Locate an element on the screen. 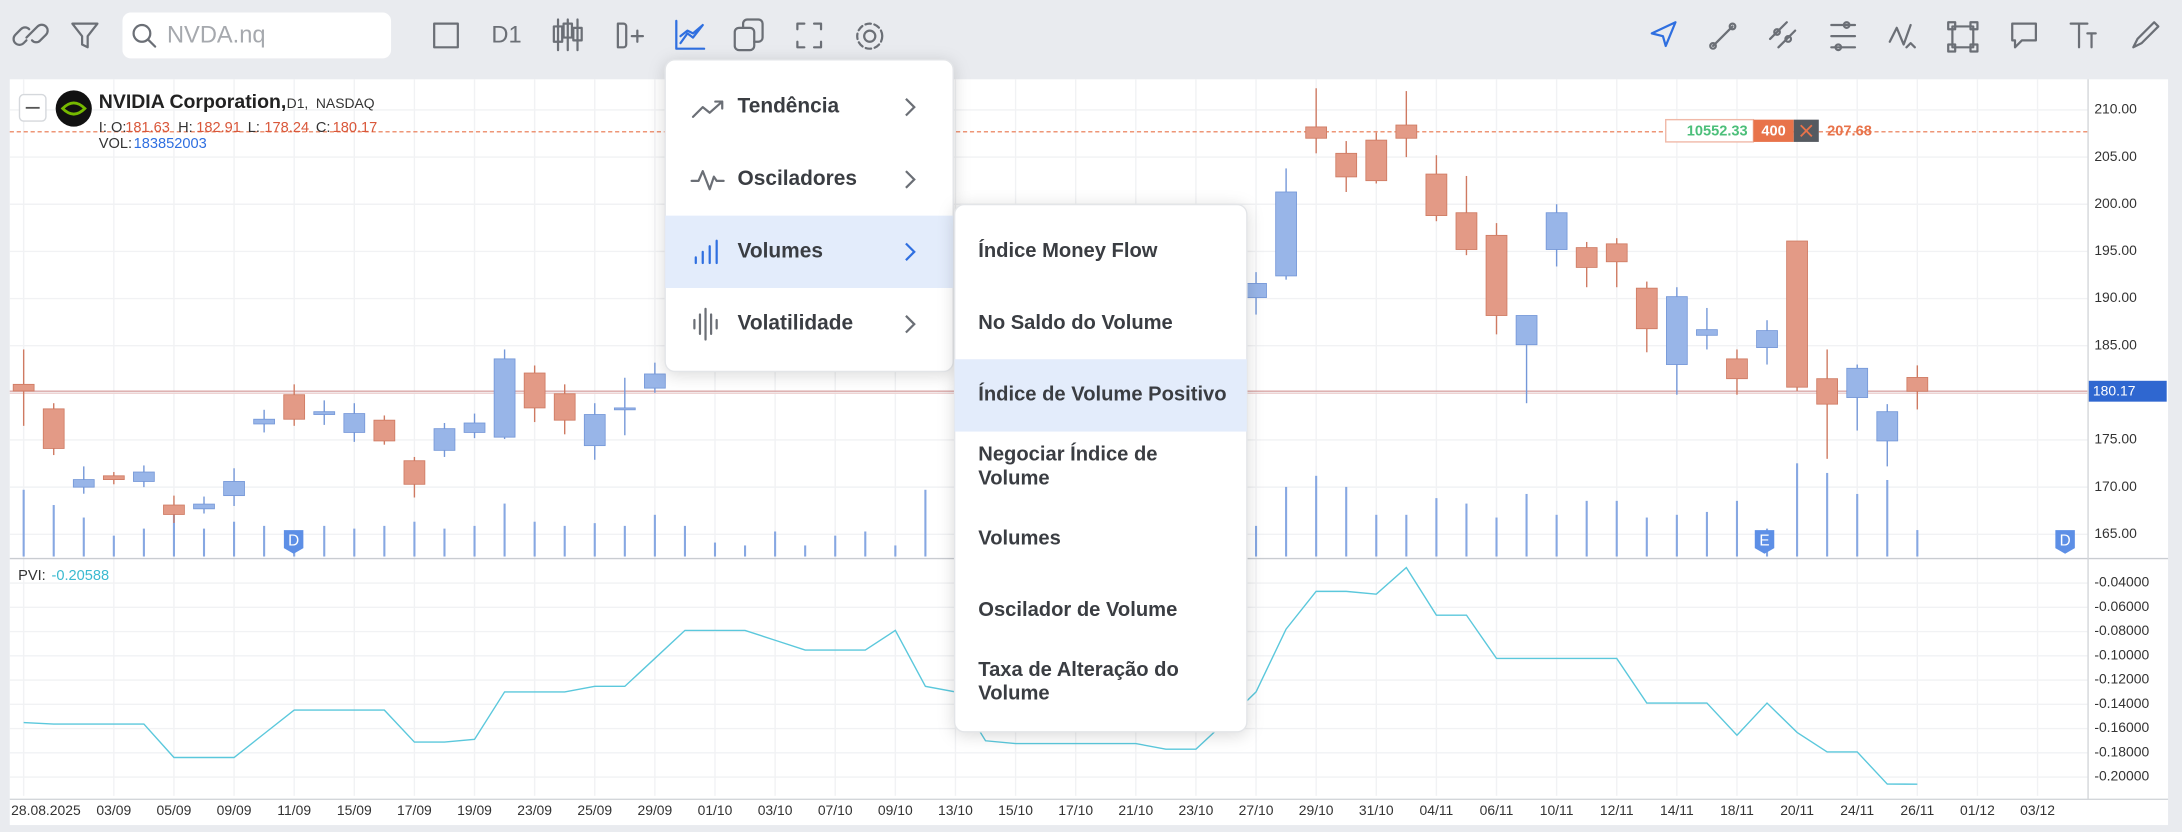 The width and height of the screenshot is (2182, 832). event-label: D is located at coordinates (2065, 540).